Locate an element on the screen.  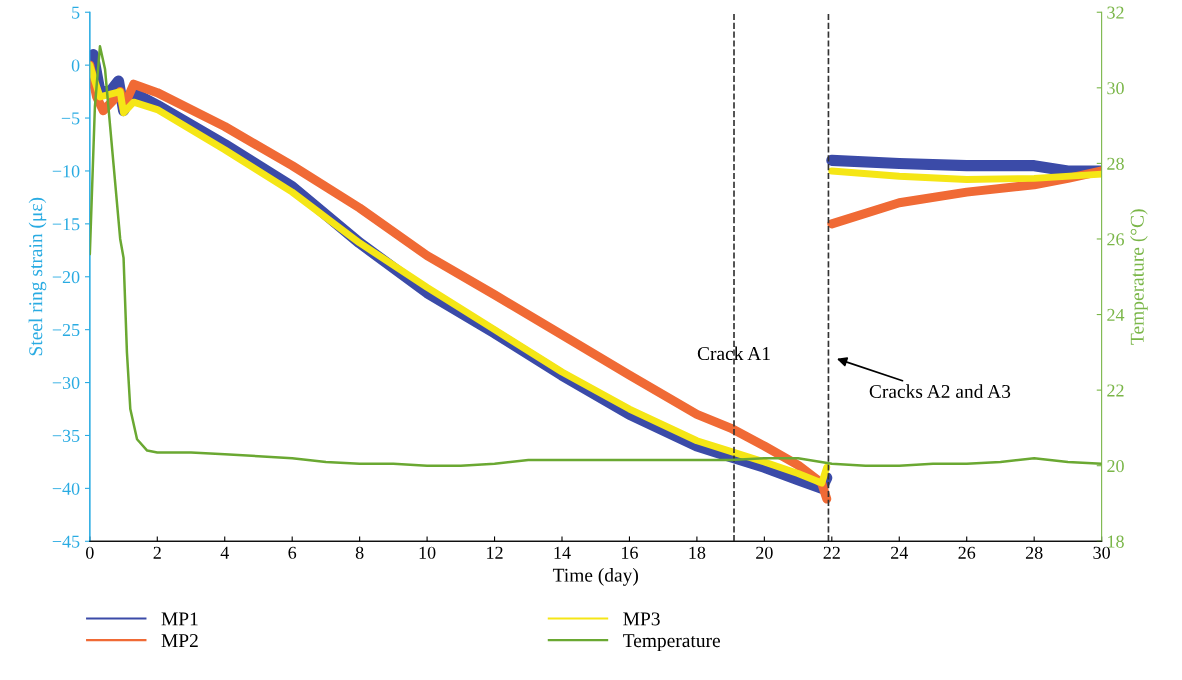
x-tick-label: 18 is located at coordinates (697, 552).